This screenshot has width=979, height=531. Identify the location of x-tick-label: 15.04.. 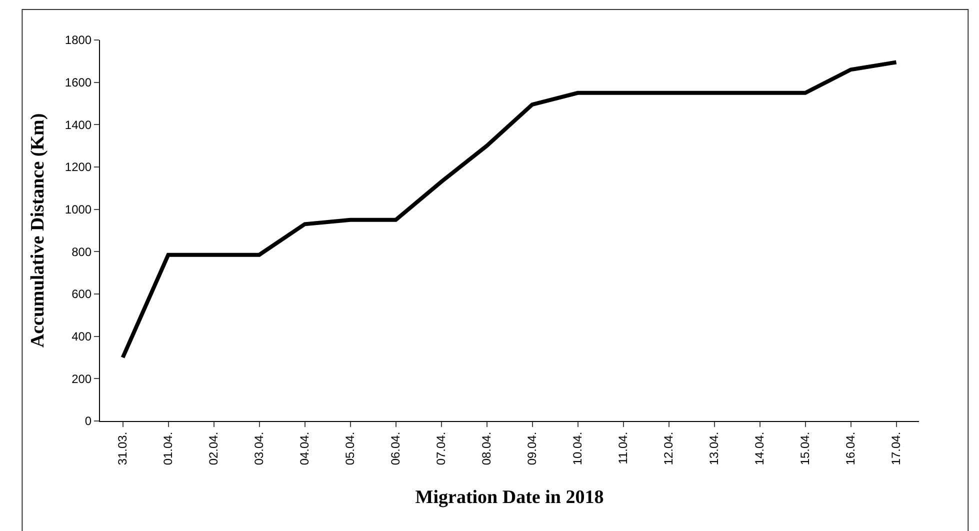
(805, 449).